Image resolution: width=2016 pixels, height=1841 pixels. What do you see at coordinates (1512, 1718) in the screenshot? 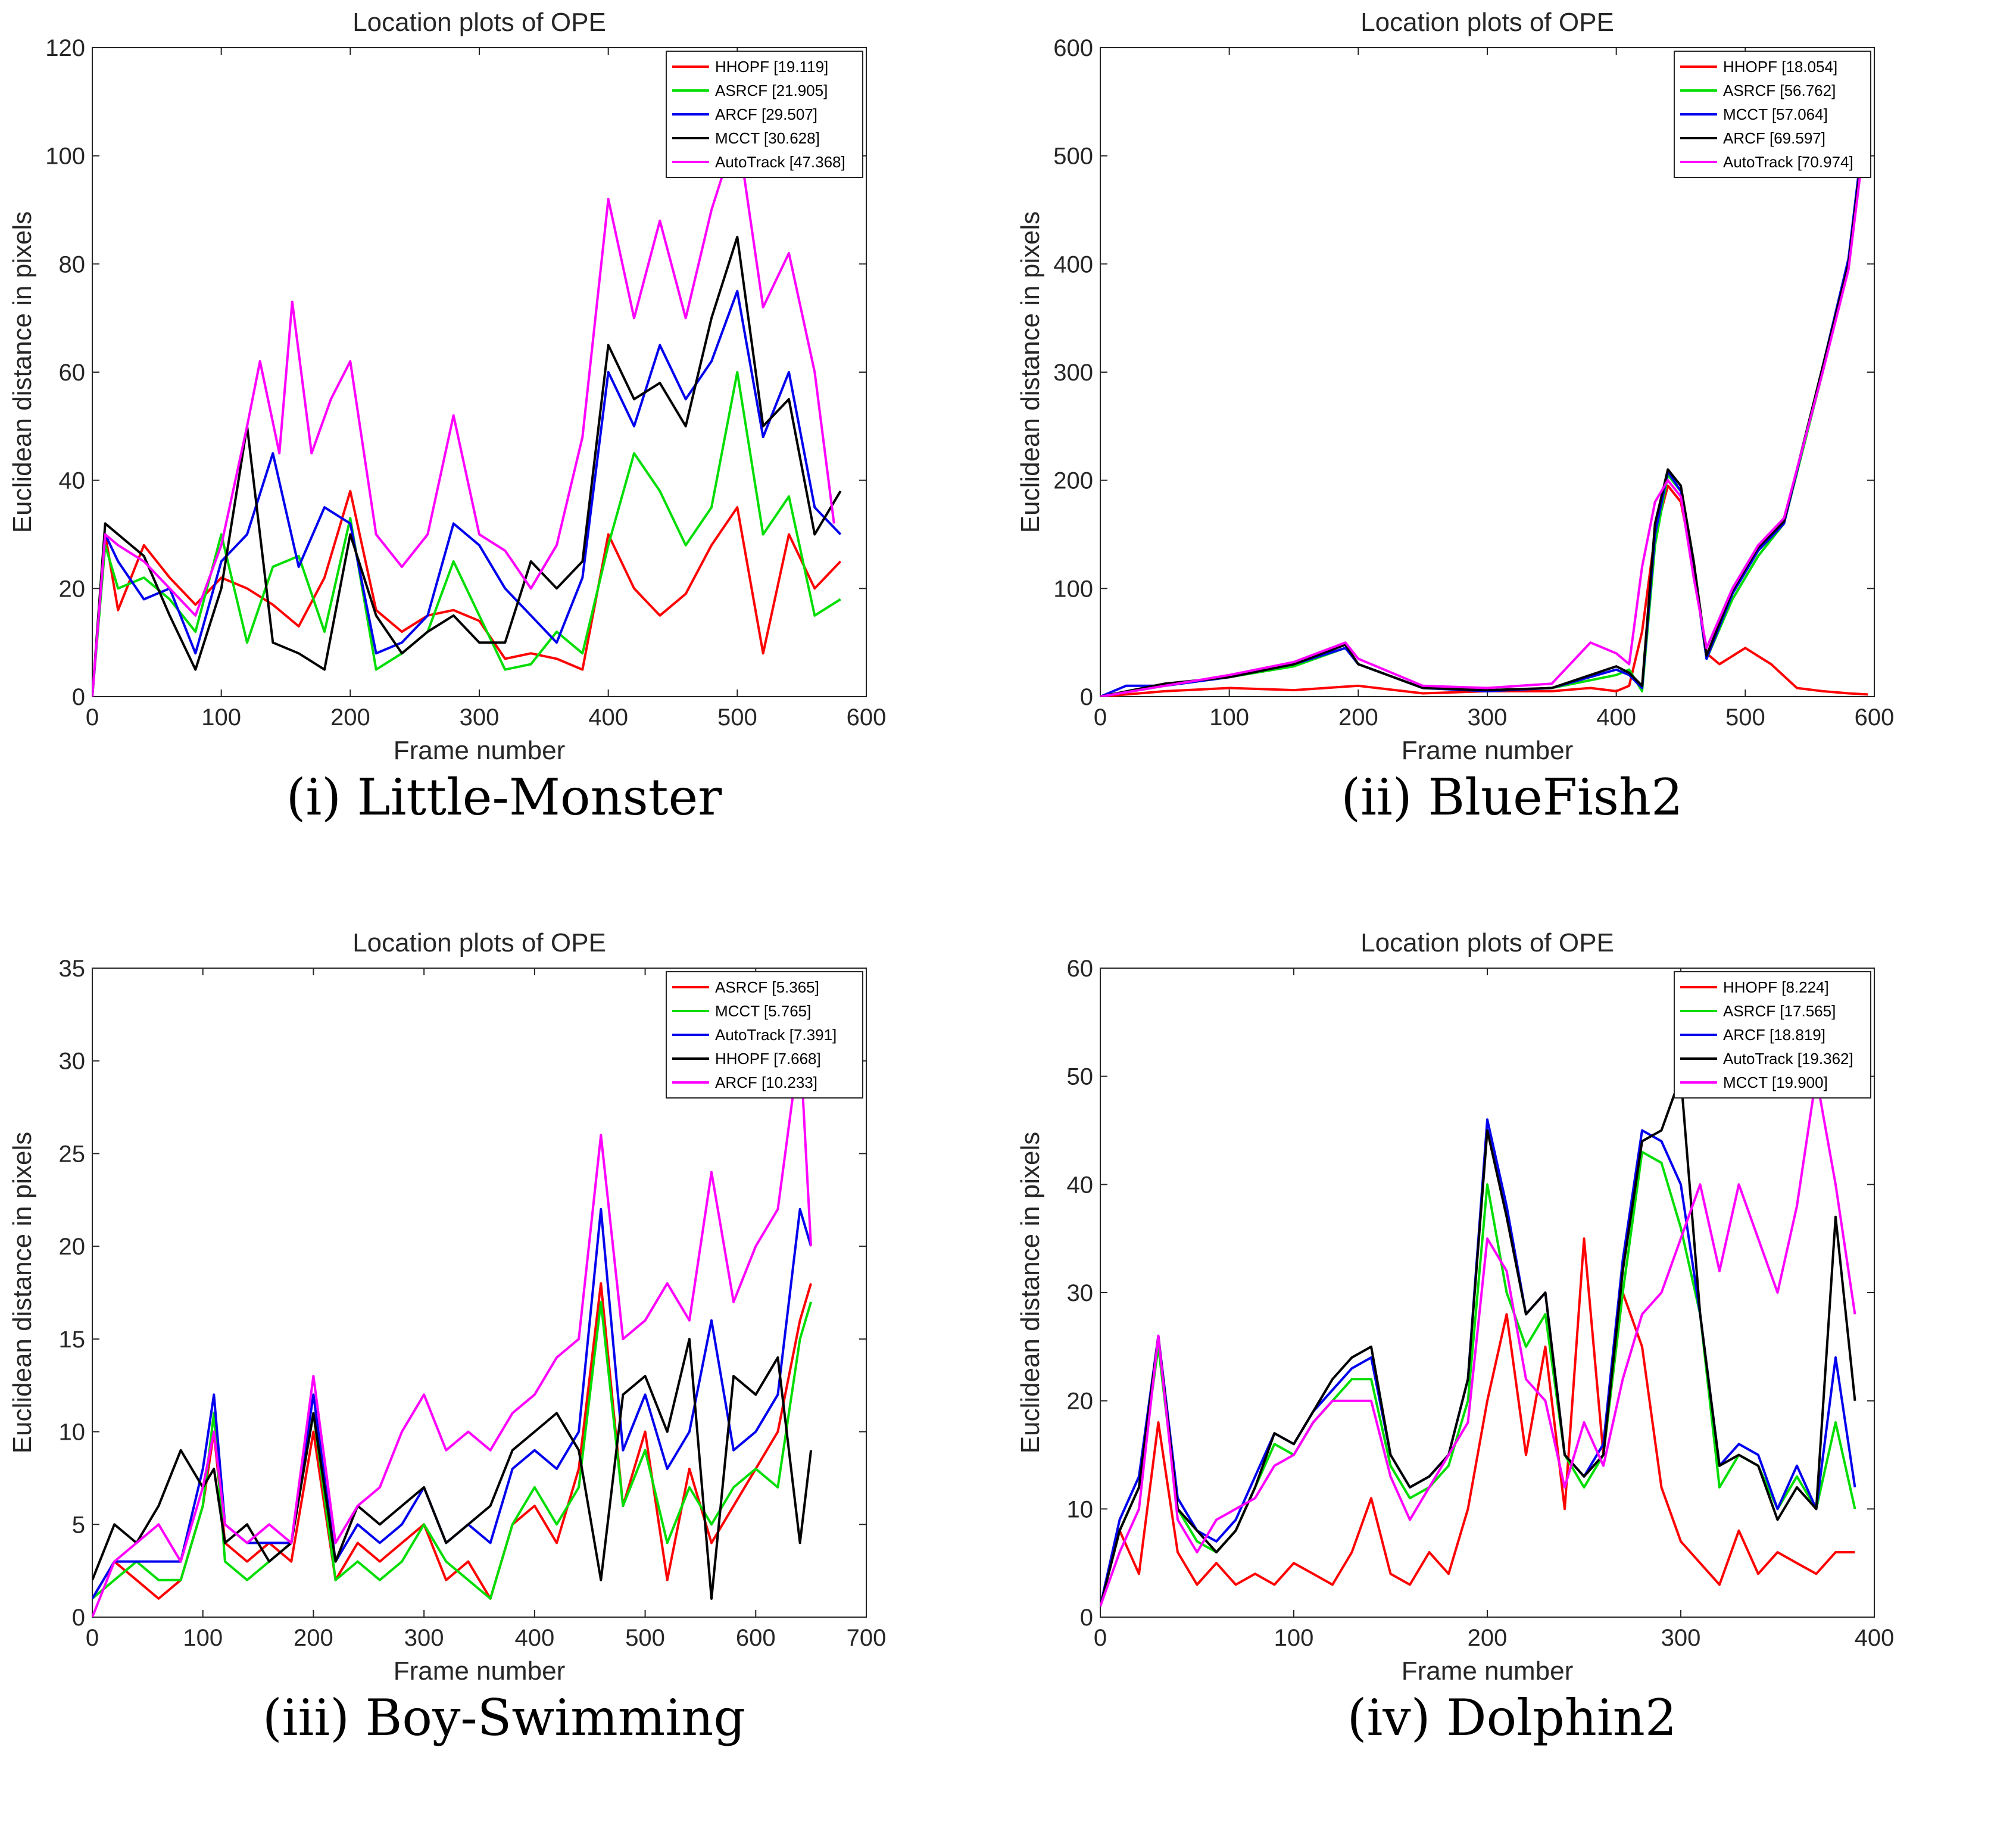
I see `caption: (iv) Dolphin2` at bounding box center [1512, 1718].